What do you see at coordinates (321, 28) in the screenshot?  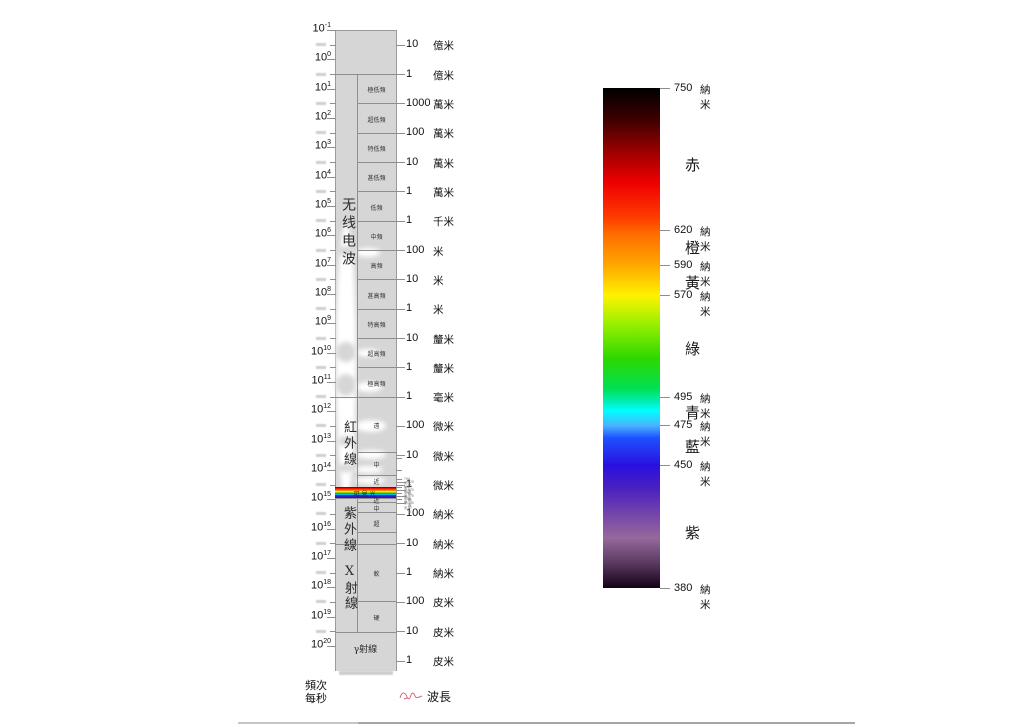 I see `freq-label: 10-1` at bounding box center [321, 28].